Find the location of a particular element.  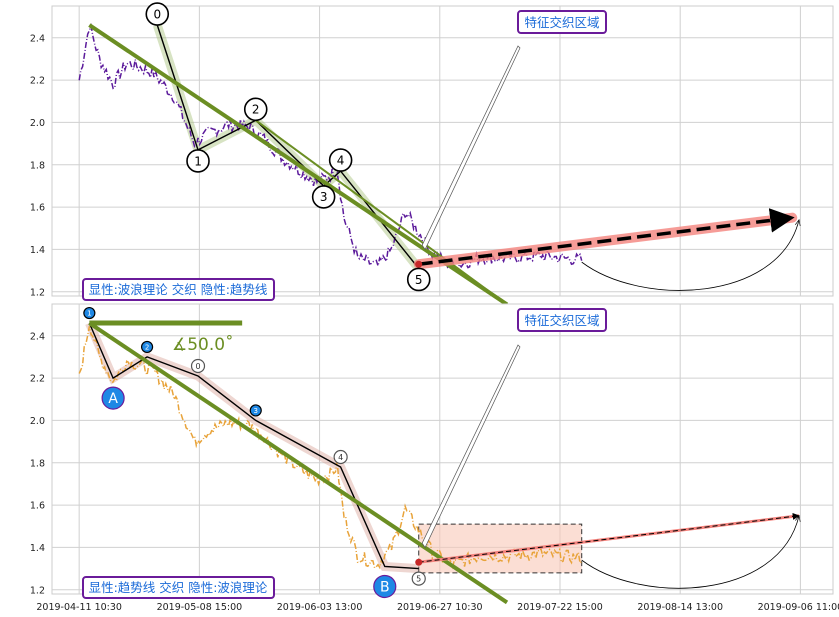

top-y-ticks: 1.2 1.4 1.6 1.8 2.0 2.2 2.4 is located at coordinates (37, 165).